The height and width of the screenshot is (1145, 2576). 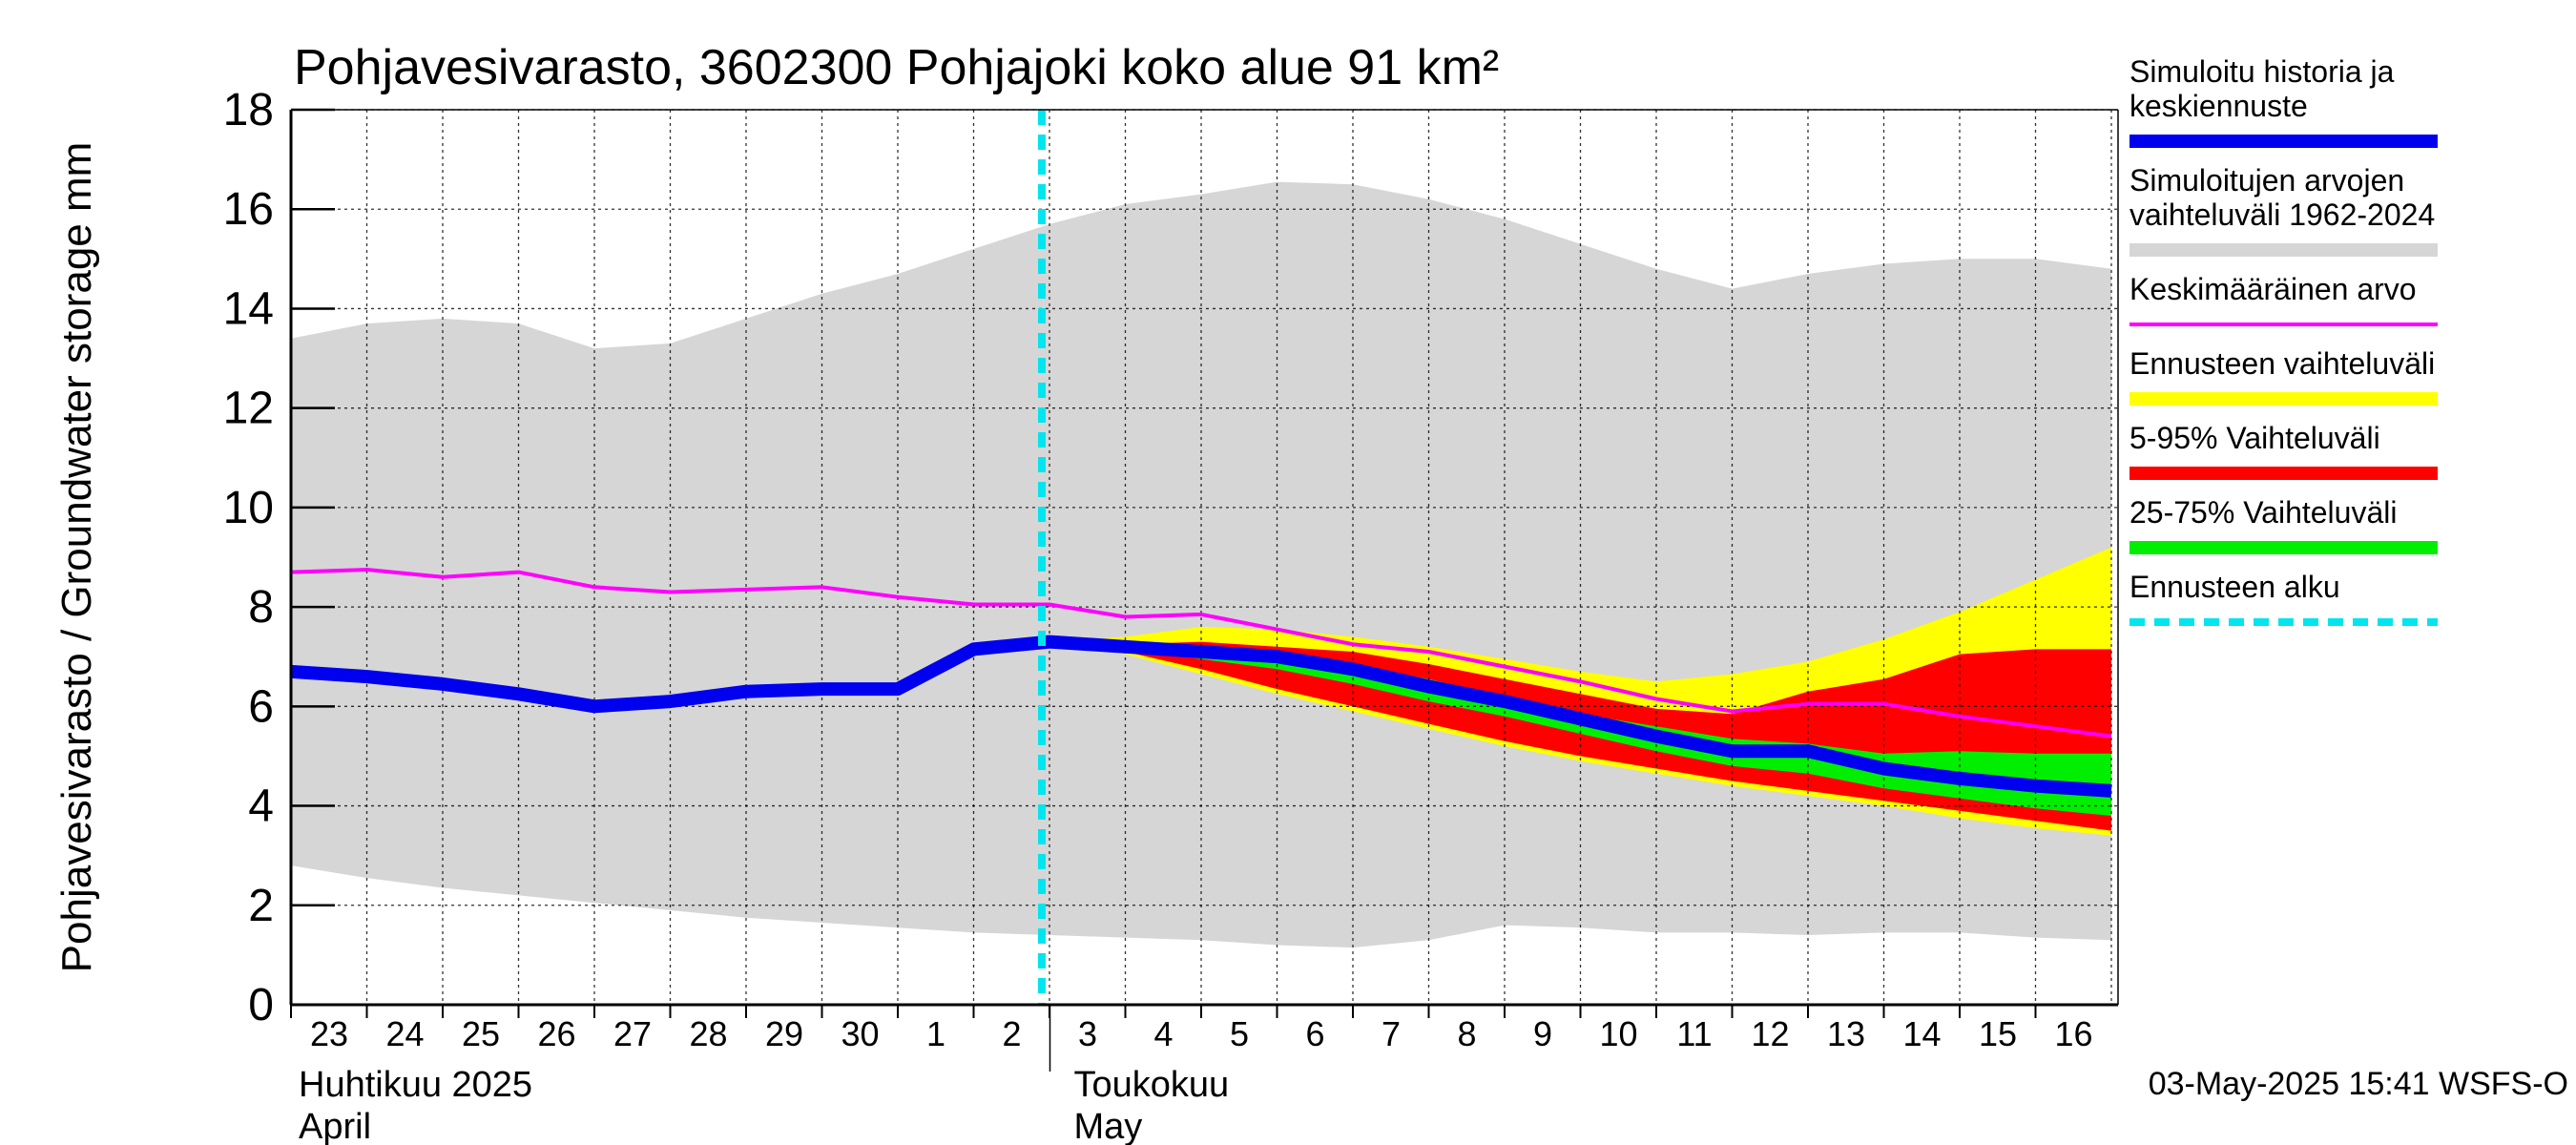 What do you see at coordinates (279, 557) in the screenshot?
I see `y-tick-labels: 0 2 4 6 8 10 12 14 16 18` at bounding box center [279, 557].